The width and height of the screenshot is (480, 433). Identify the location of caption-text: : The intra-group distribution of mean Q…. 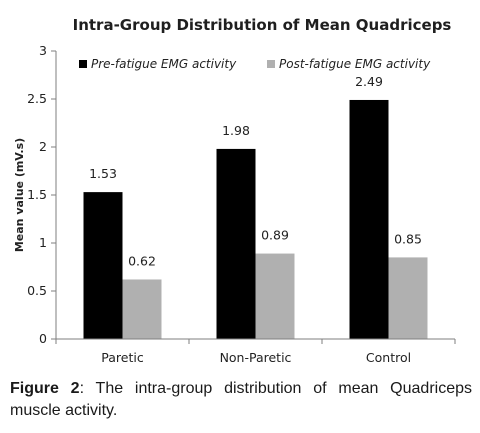
(241, 399).